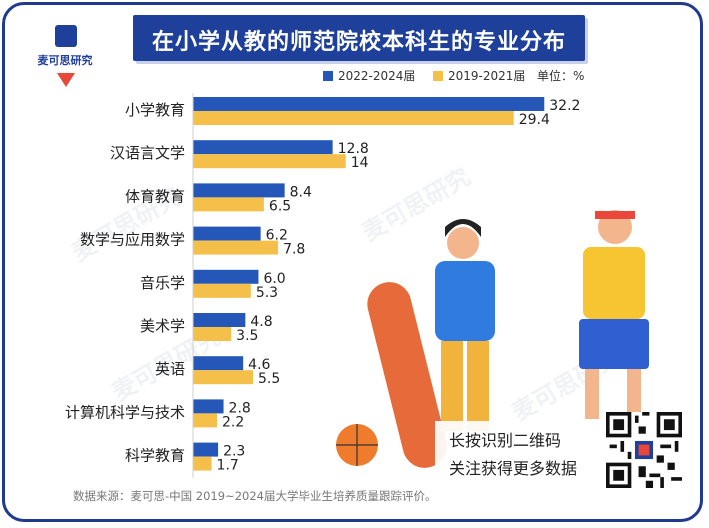 The width and height of the screenshot is (709, 528). I want to click on unit-label: 单位：%, so click(561, 76).